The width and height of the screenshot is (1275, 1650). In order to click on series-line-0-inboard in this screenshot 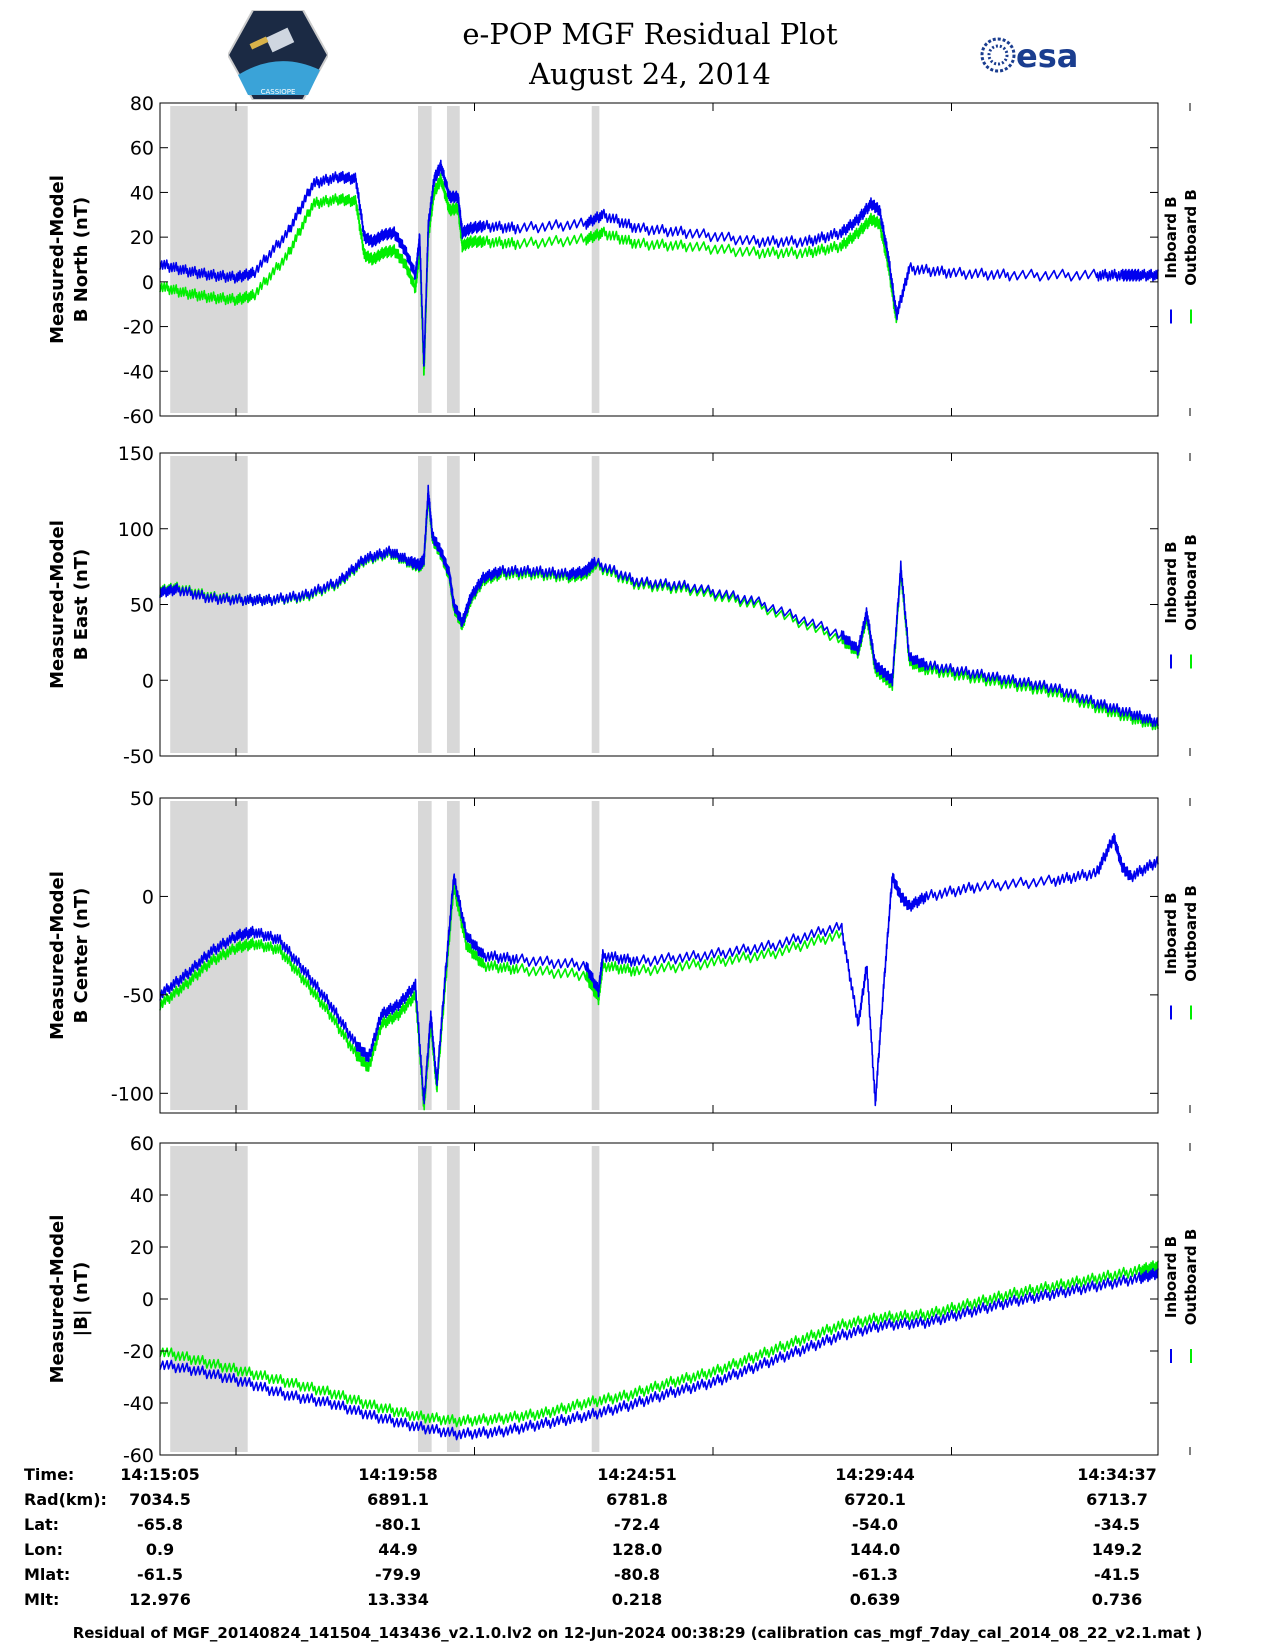, I will do `click(659, 263)`.